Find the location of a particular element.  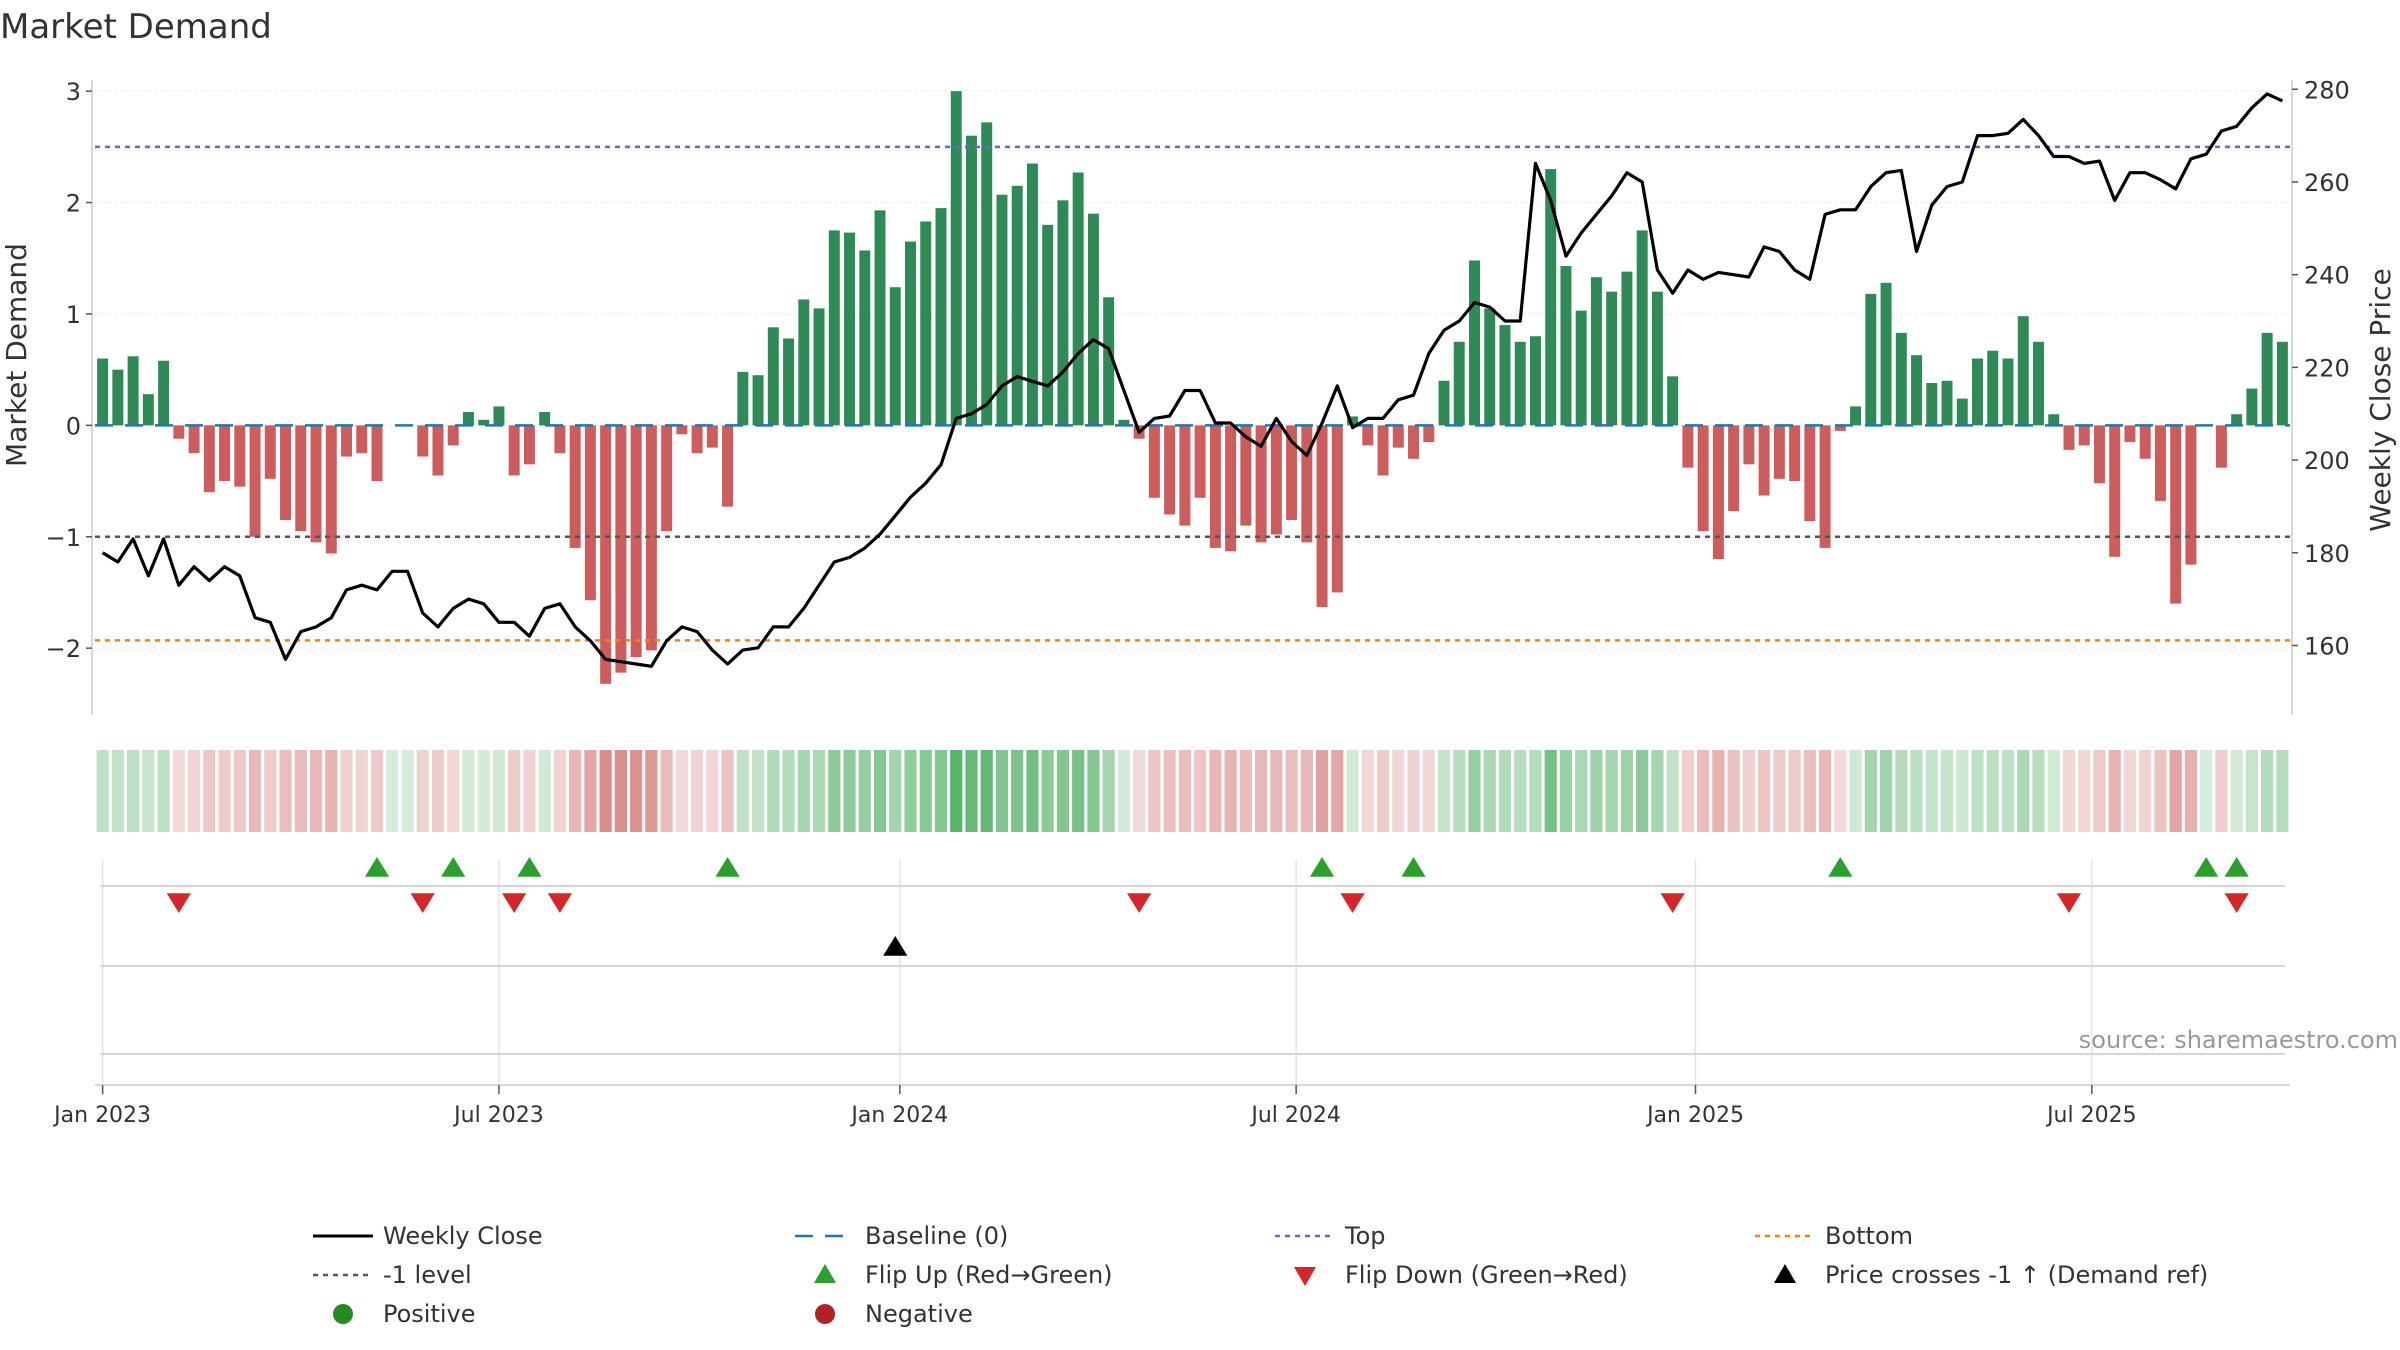

x-tick-label: Jul 2023 is located at coordinates (498, 1115).